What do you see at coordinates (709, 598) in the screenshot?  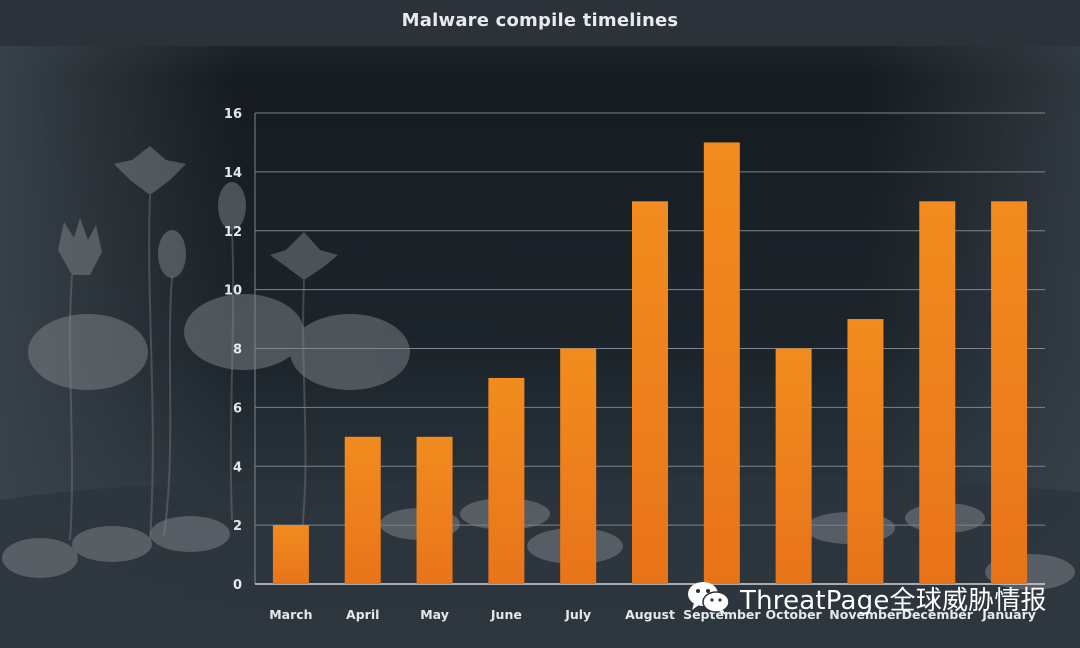 I see `wechat-icon` at bounding box center [709, 598].